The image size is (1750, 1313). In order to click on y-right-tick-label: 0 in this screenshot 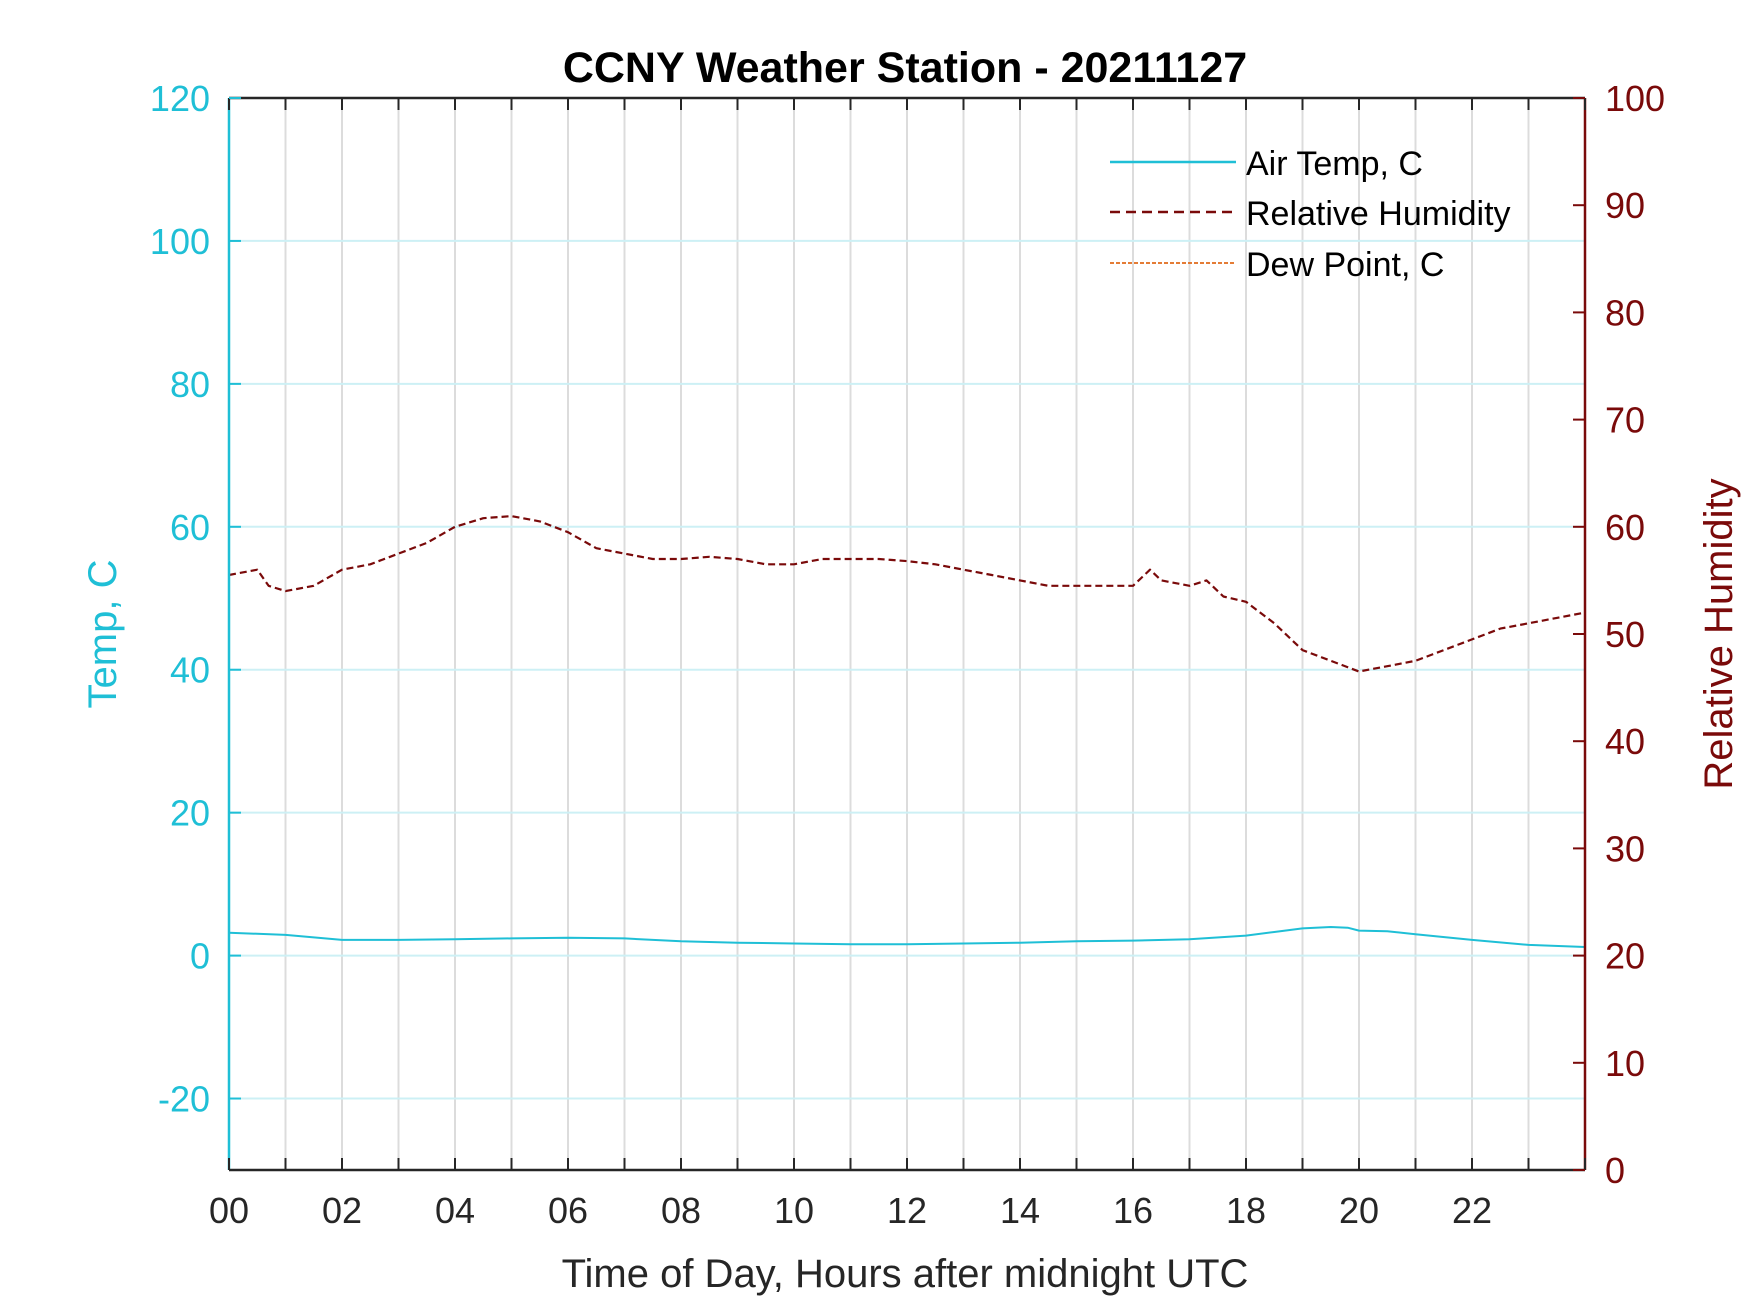, I will do `click(1615, 1170)`.